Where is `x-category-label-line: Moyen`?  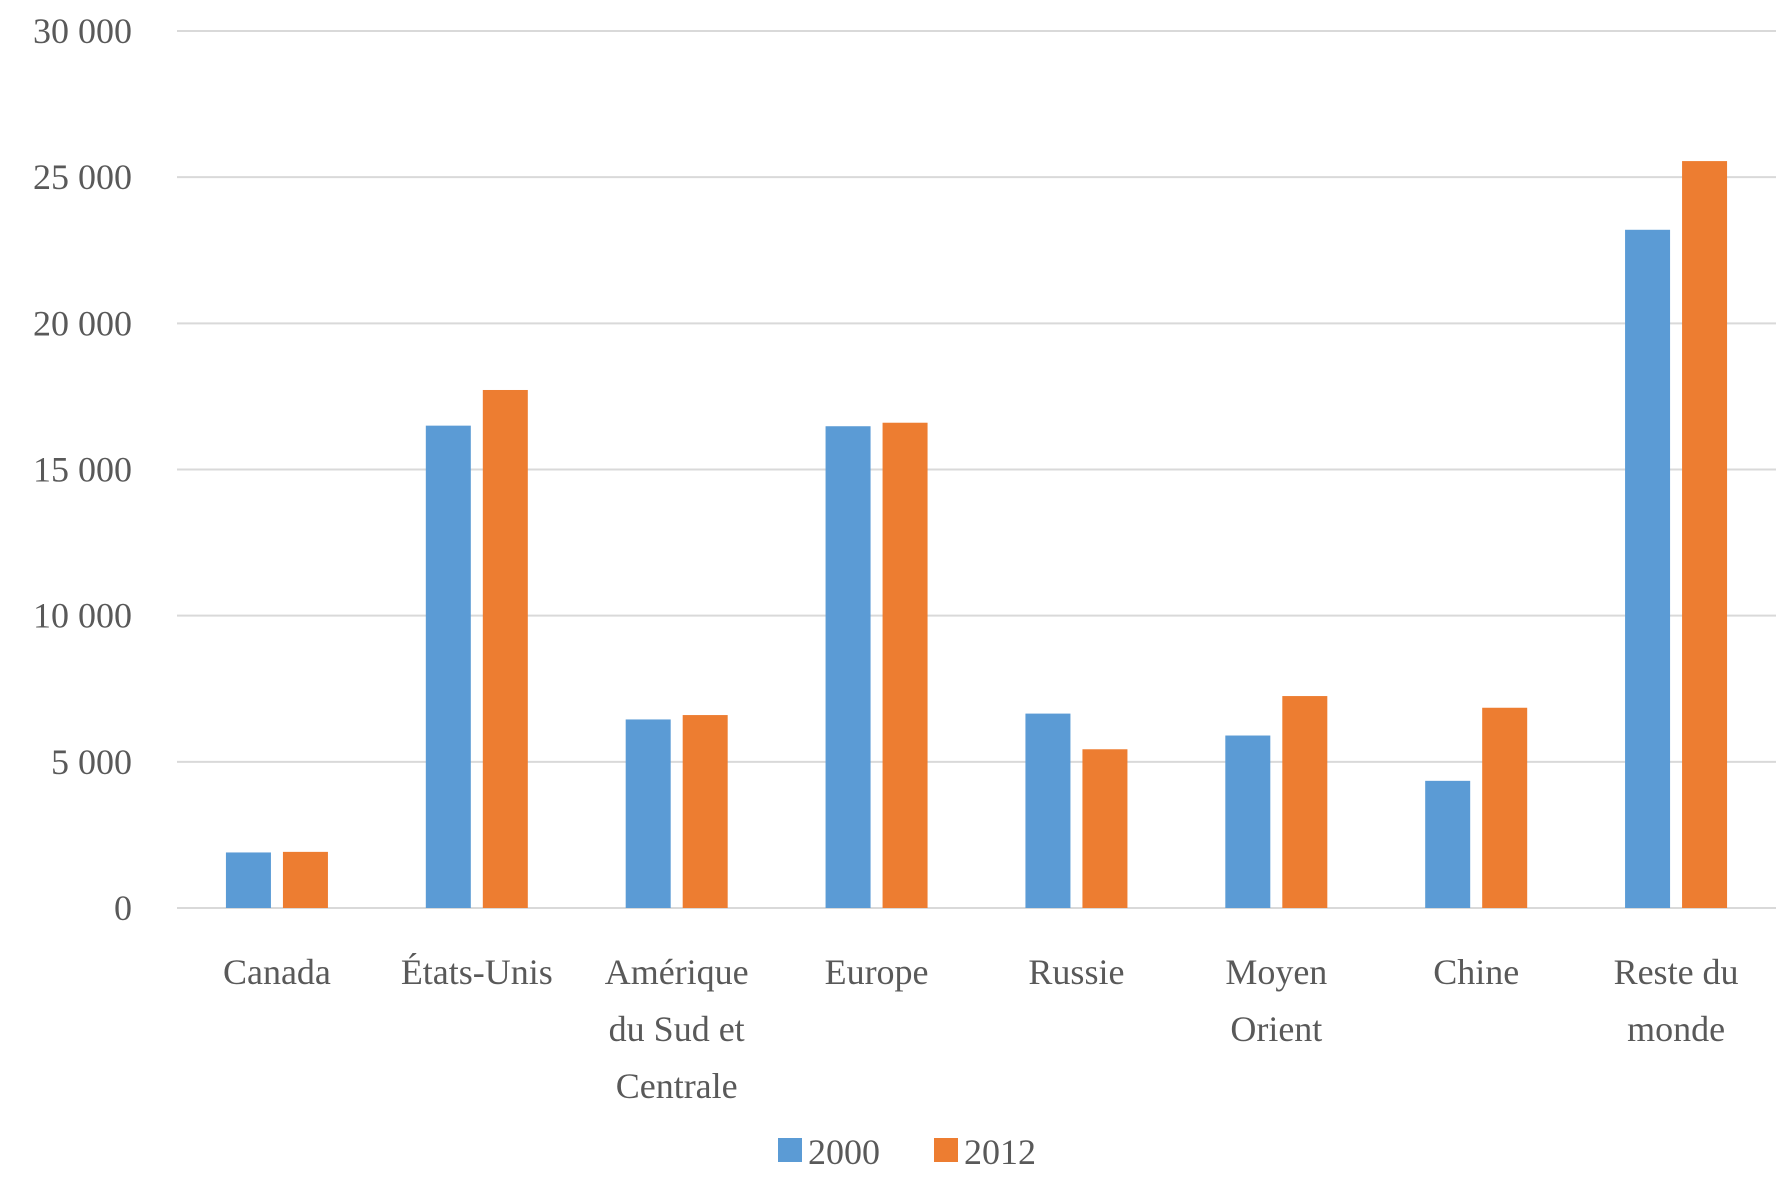
x-category-label-line: Moyen is located at coordinates (1276, 972).